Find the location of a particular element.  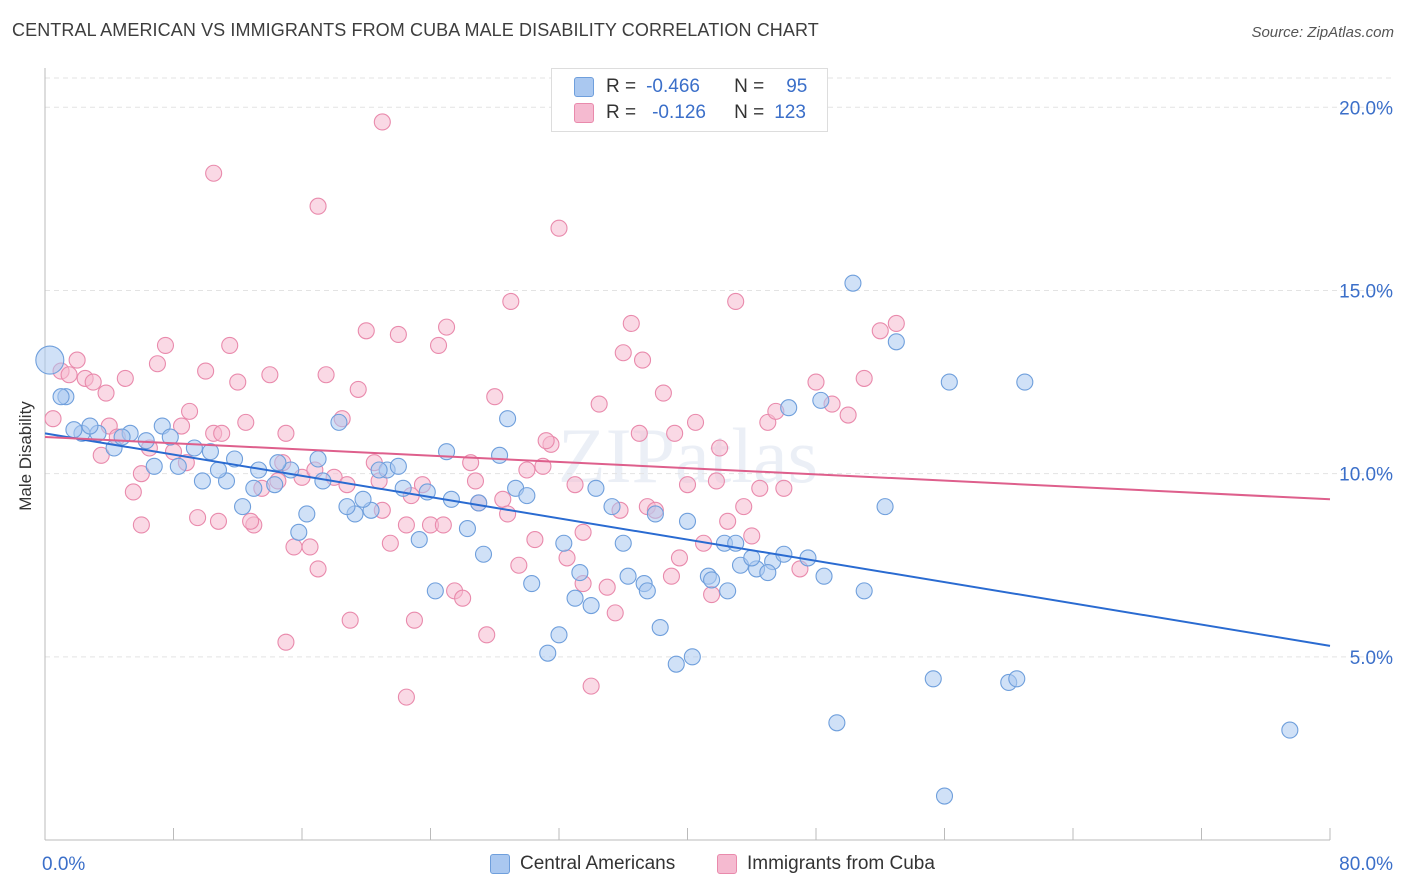

bottom-legend-immigrants-from-cuba: Immigrants from Cuba is located at coordinates (826, 864).